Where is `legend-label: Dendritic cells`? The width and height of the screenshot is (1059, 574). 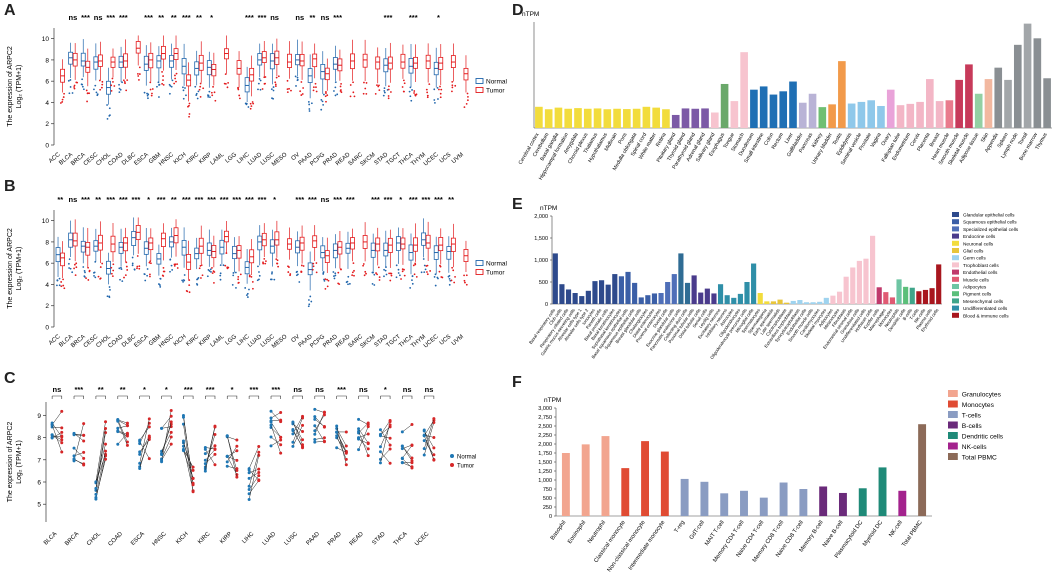
legend-label: Dendritic cells is located at coordinates (983, 437).